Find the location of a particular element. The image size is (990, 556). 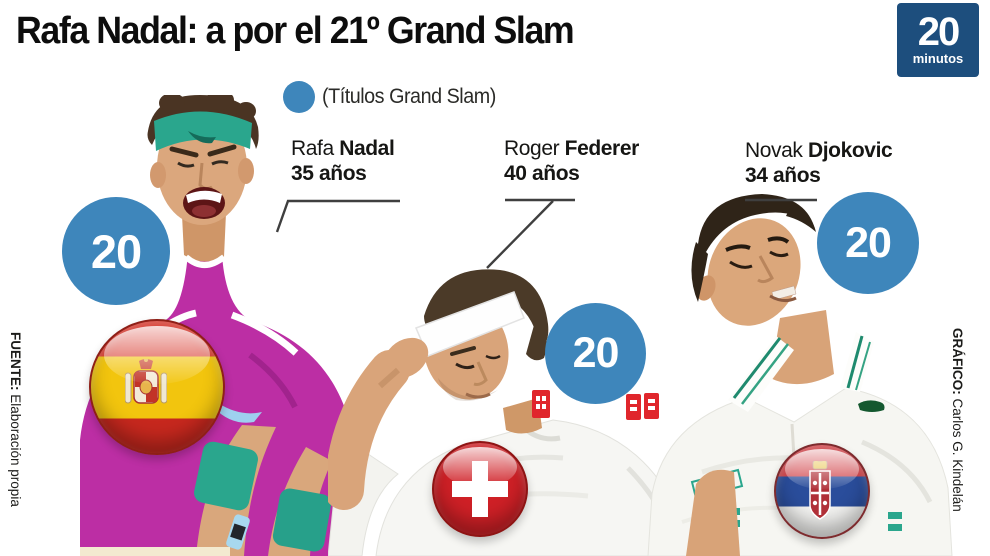

brand-logo-20minutos: 20 minutos is located at coordinates (938, 40).